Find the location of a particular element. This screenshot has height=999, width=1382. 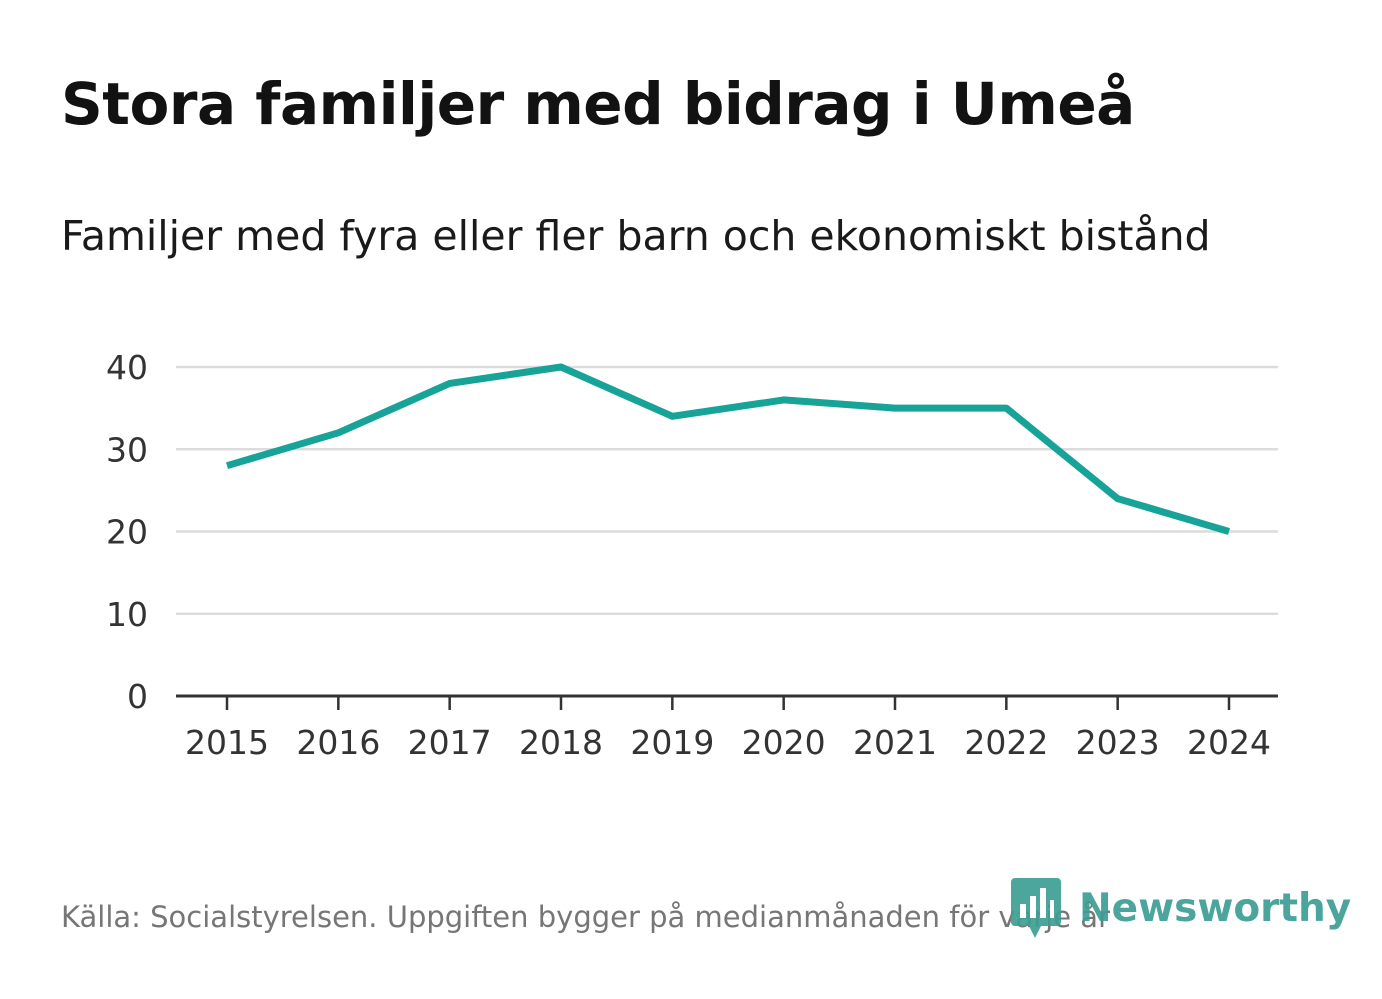

x-tick-label: 2020 is located at coordinates (784, 742).